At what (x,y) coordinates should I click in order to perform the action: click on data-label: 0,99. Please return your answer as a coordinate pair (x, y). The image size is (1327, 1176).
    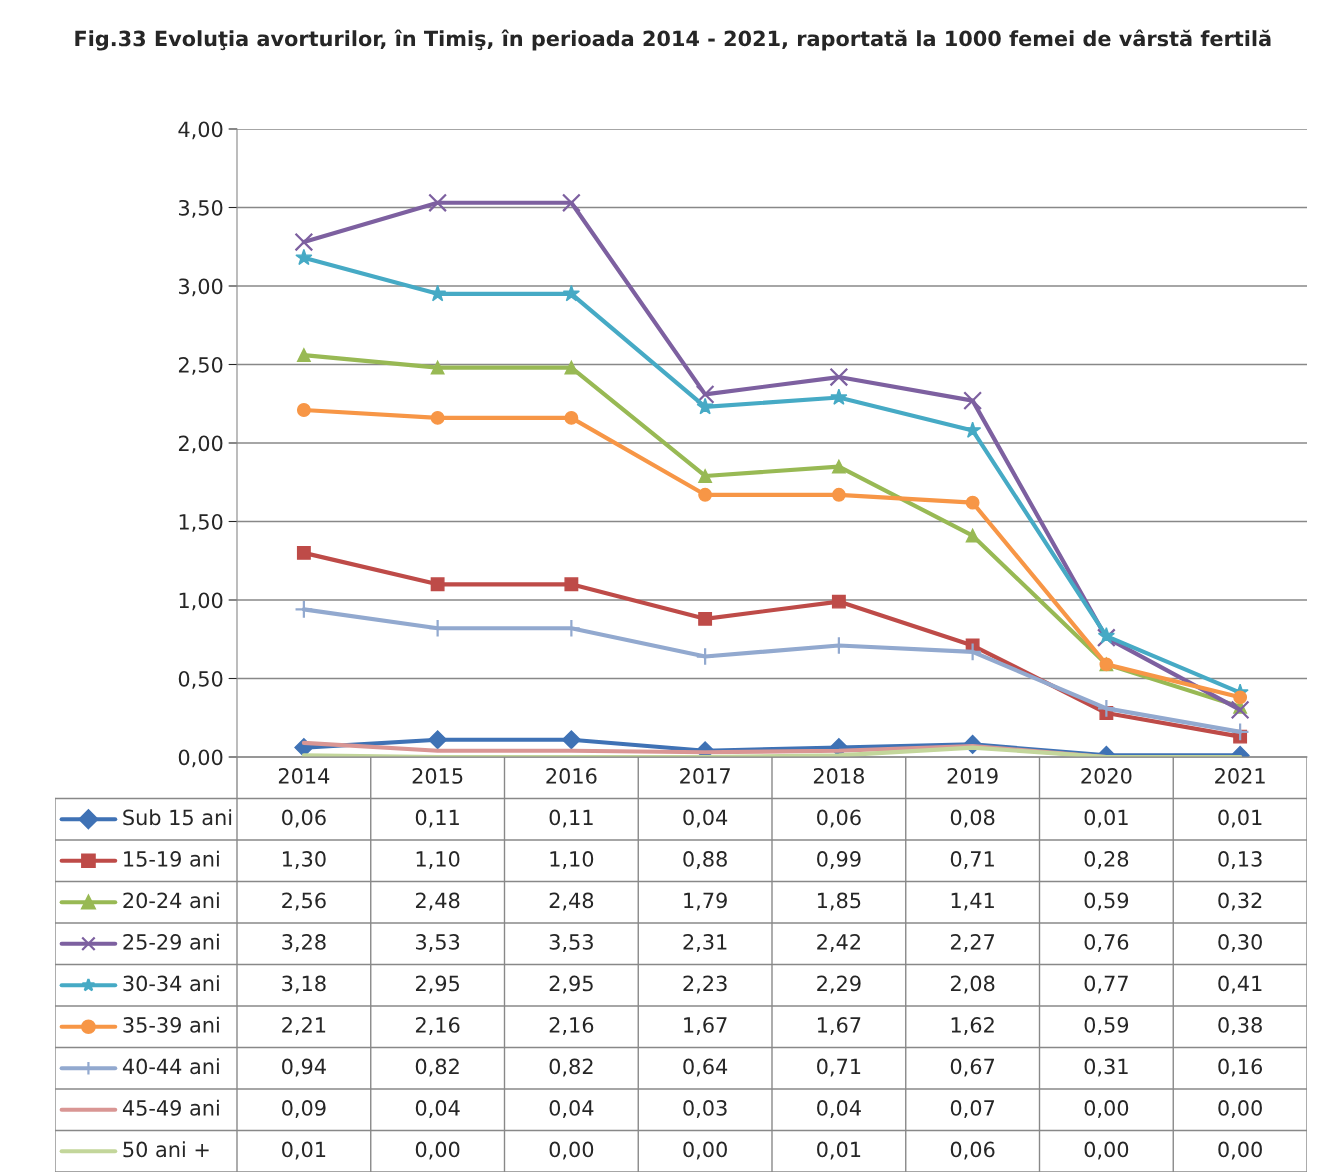
    Looking at the image, I should click on (839, 860).